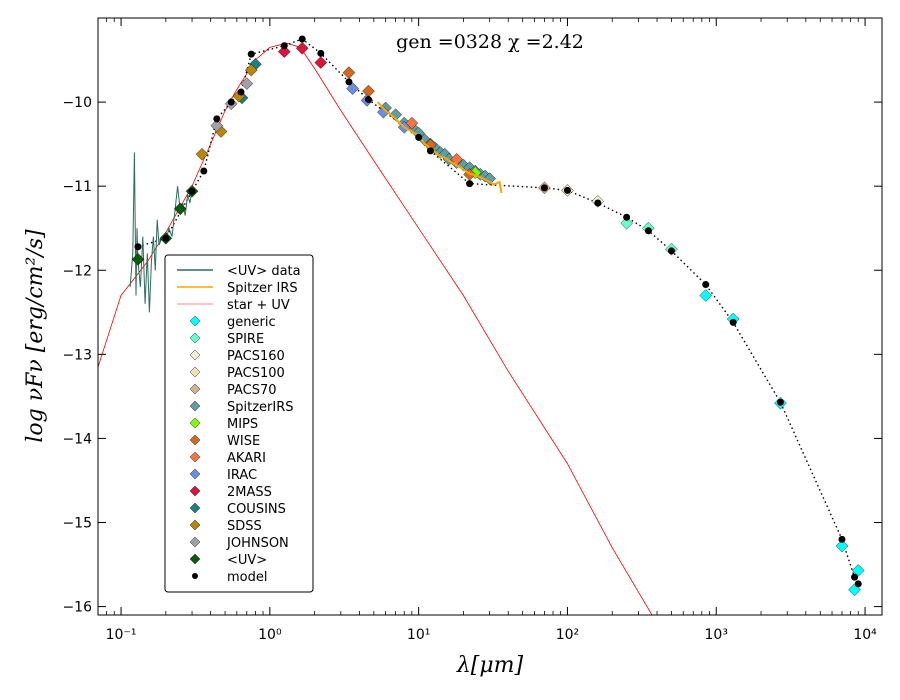 The width and height of the screenshot is (900, 700). I want to click on legend-marker-spire, so click(195, 338).